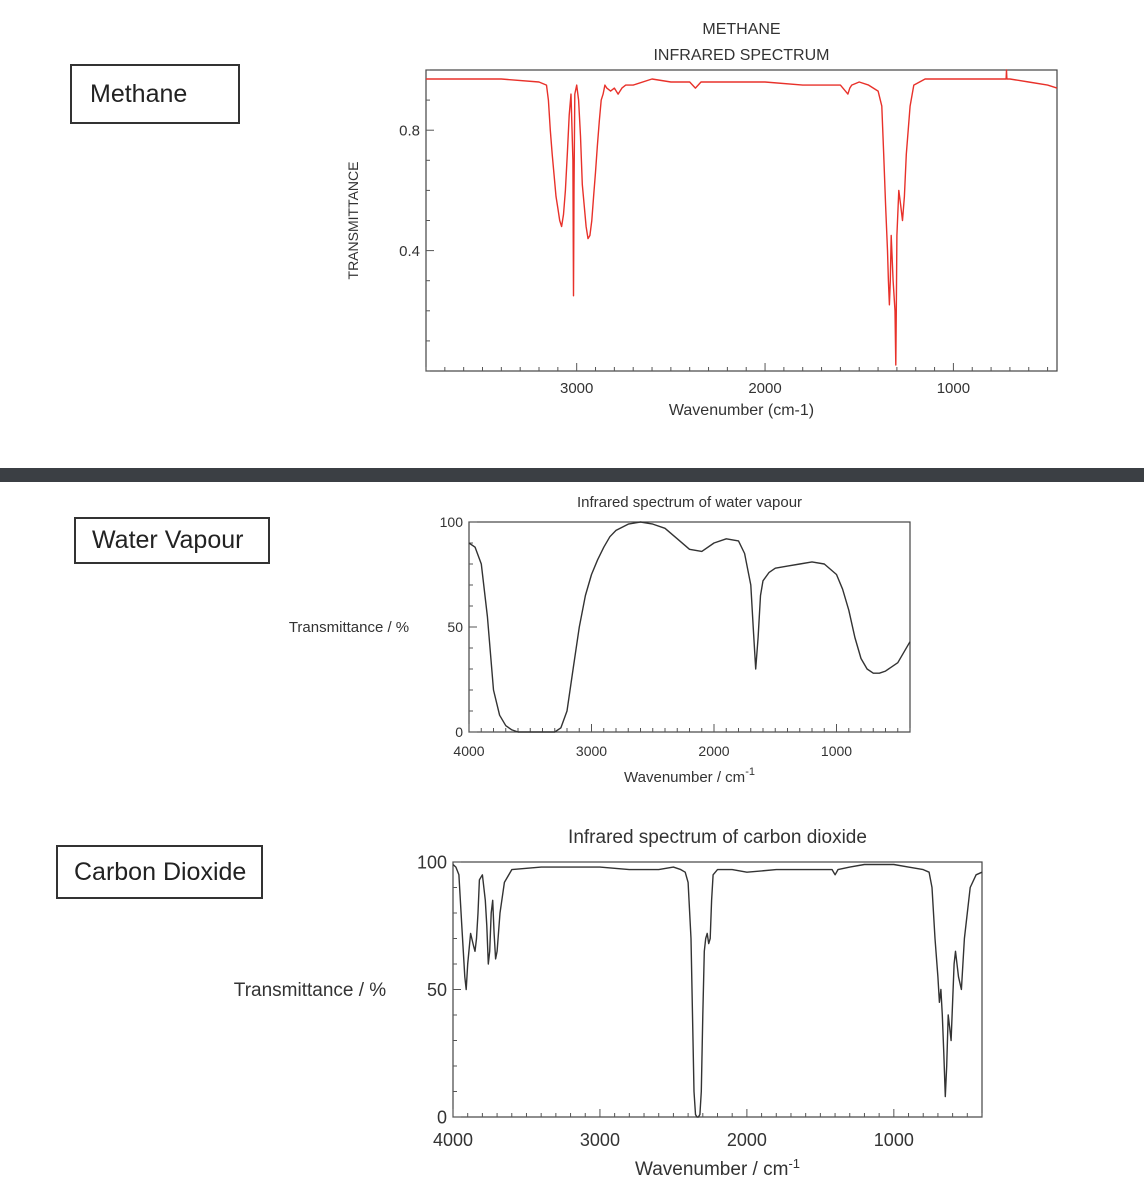 This screenshot has width=1144, height=1200. What do you see at coordinates (600, 1140) in the screenshot?
I see `co2-x-tick-label: 3000` at bounding box center [600, 1140].